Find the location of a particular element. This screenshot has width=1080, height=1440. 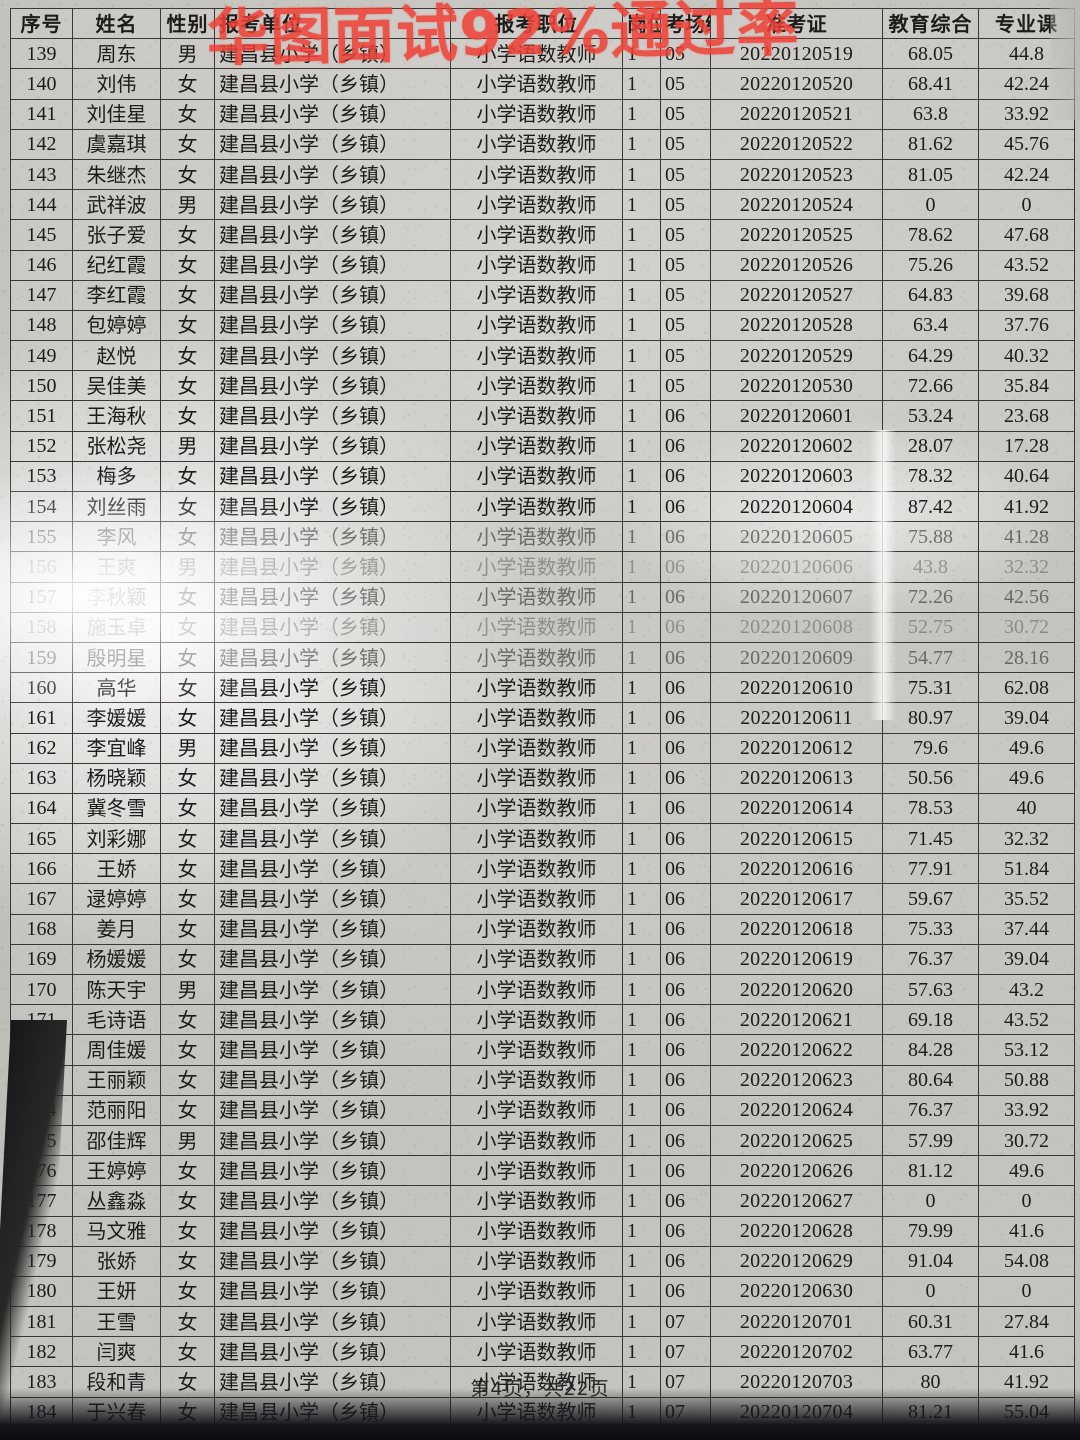

cell-major: 55.04 is located at coordinates (1026, 1412).